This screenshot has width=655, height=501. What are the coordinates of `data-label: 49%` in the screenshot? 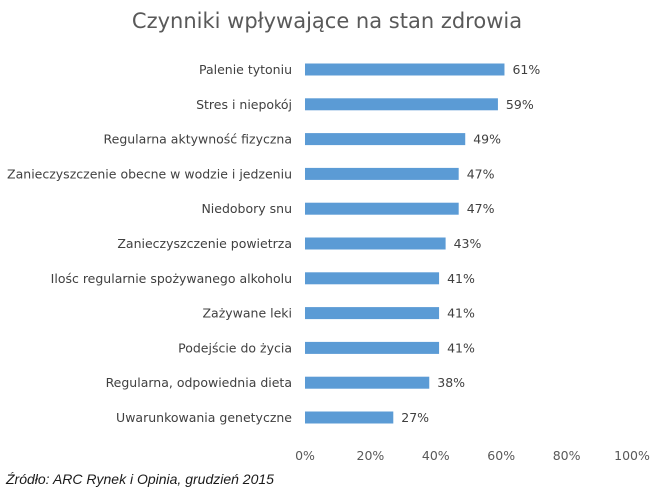 It's located at (487, 139).